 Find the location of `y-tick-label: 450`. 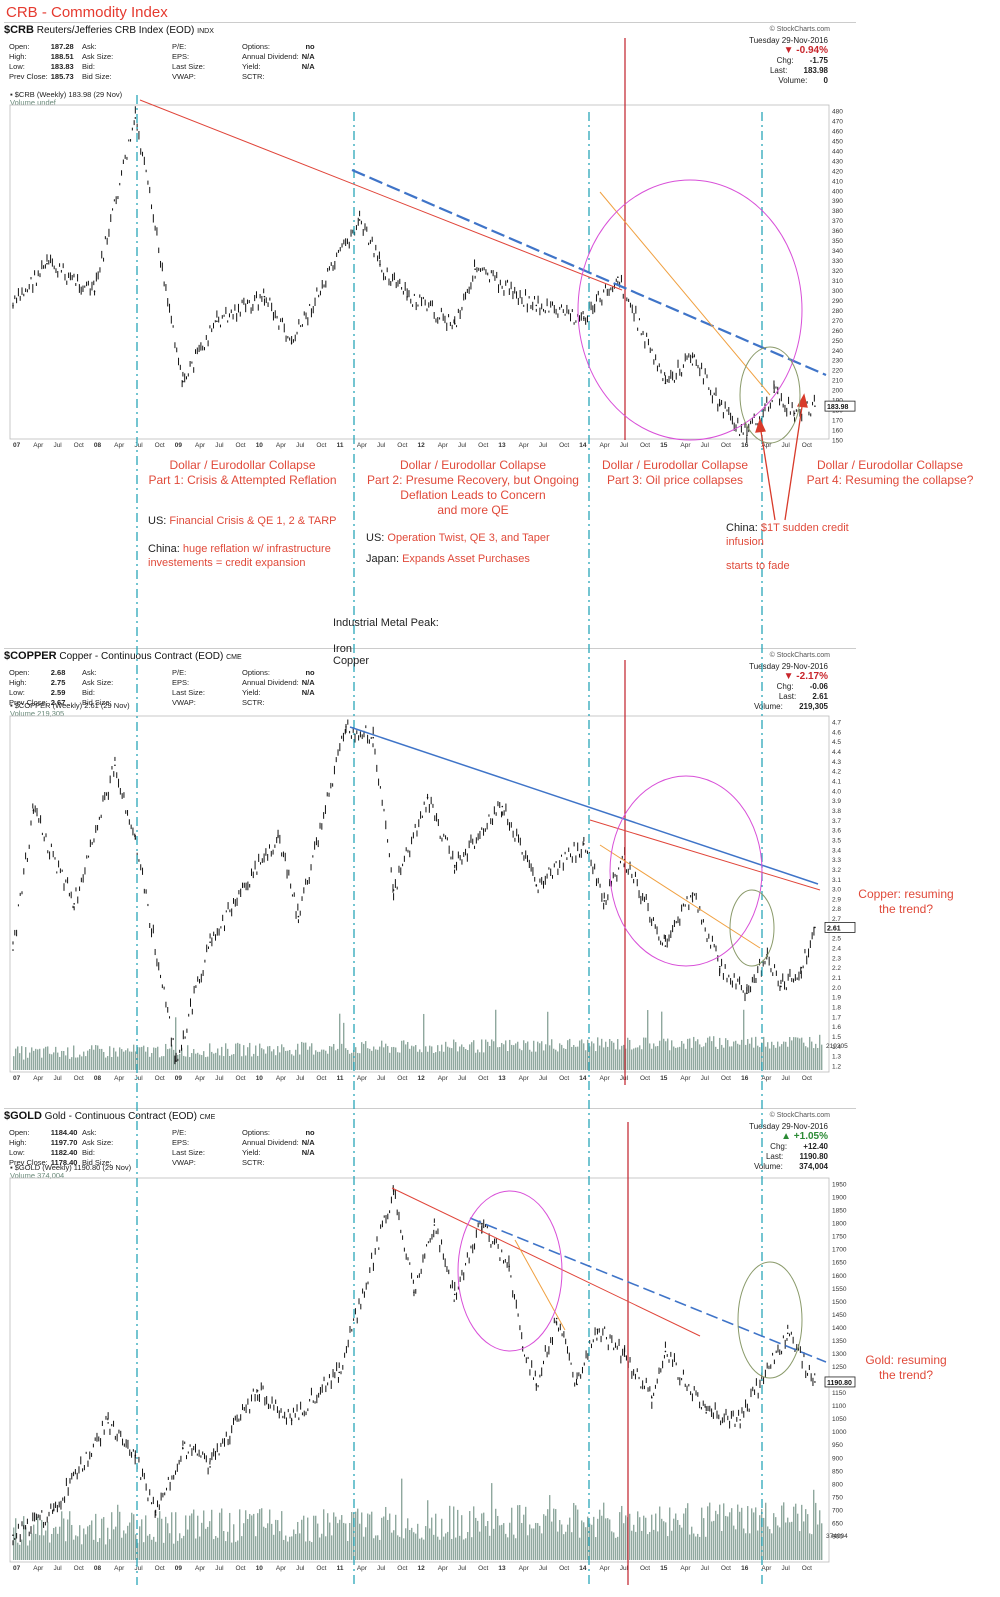

y-tick-label: 450 is located at coordinates (837, 141).